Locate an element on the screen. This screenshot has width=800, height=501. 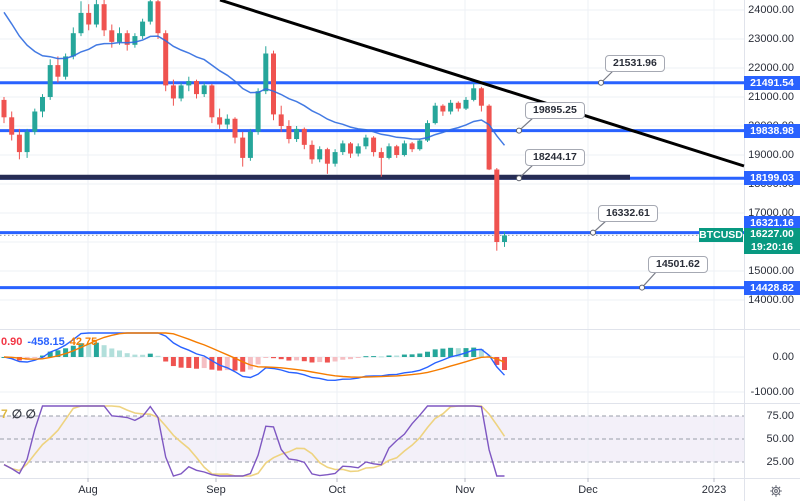
y-axis-tick: 15000.00 is located at coordinates (771, 271).